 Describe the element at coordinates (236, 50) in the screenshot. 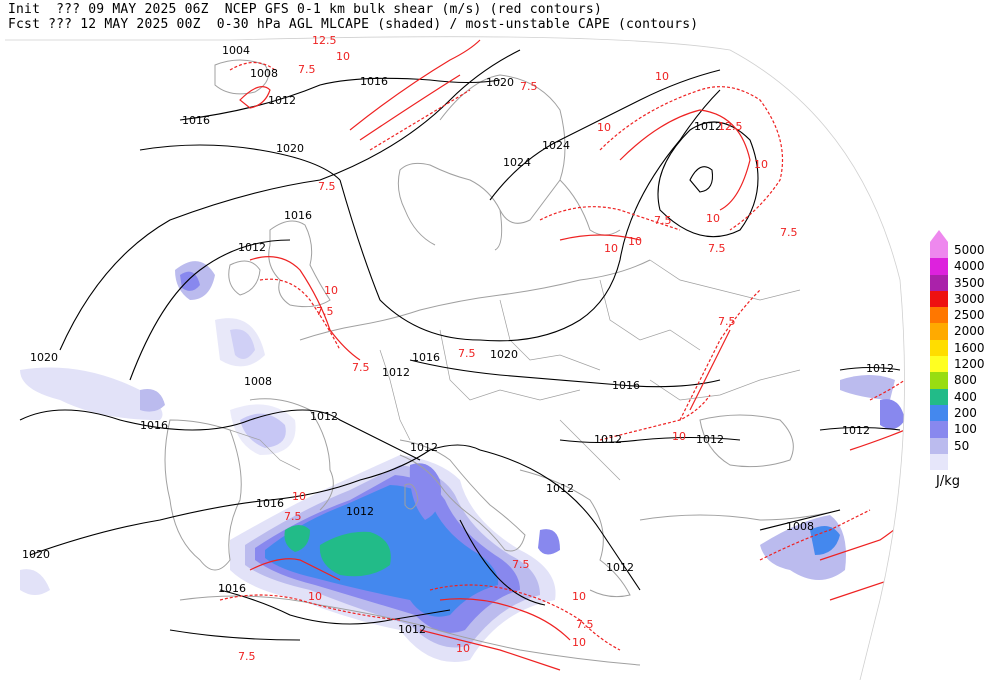

I see `isobar-label: 1004` at that location.